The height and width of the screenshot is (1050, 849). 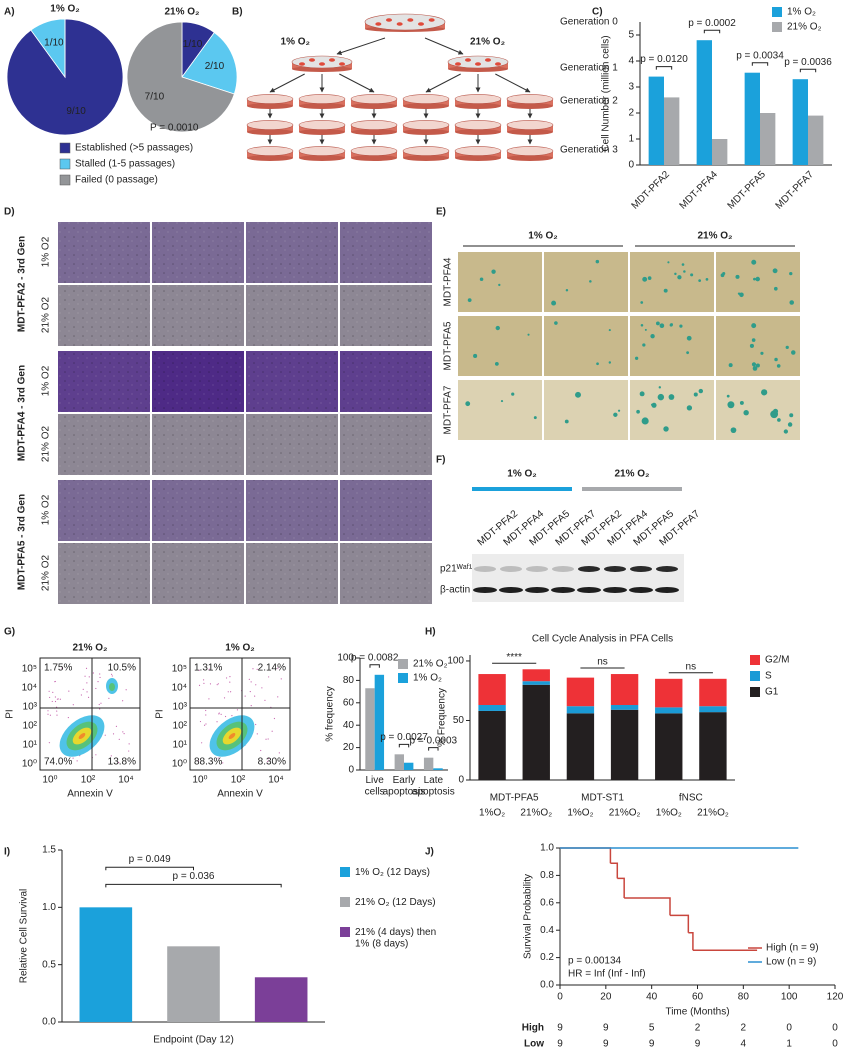 What do you see at coordinates (631, 61) in the screenshot?
I see `y-tick-label: 4` at bounding box center [631, 61].